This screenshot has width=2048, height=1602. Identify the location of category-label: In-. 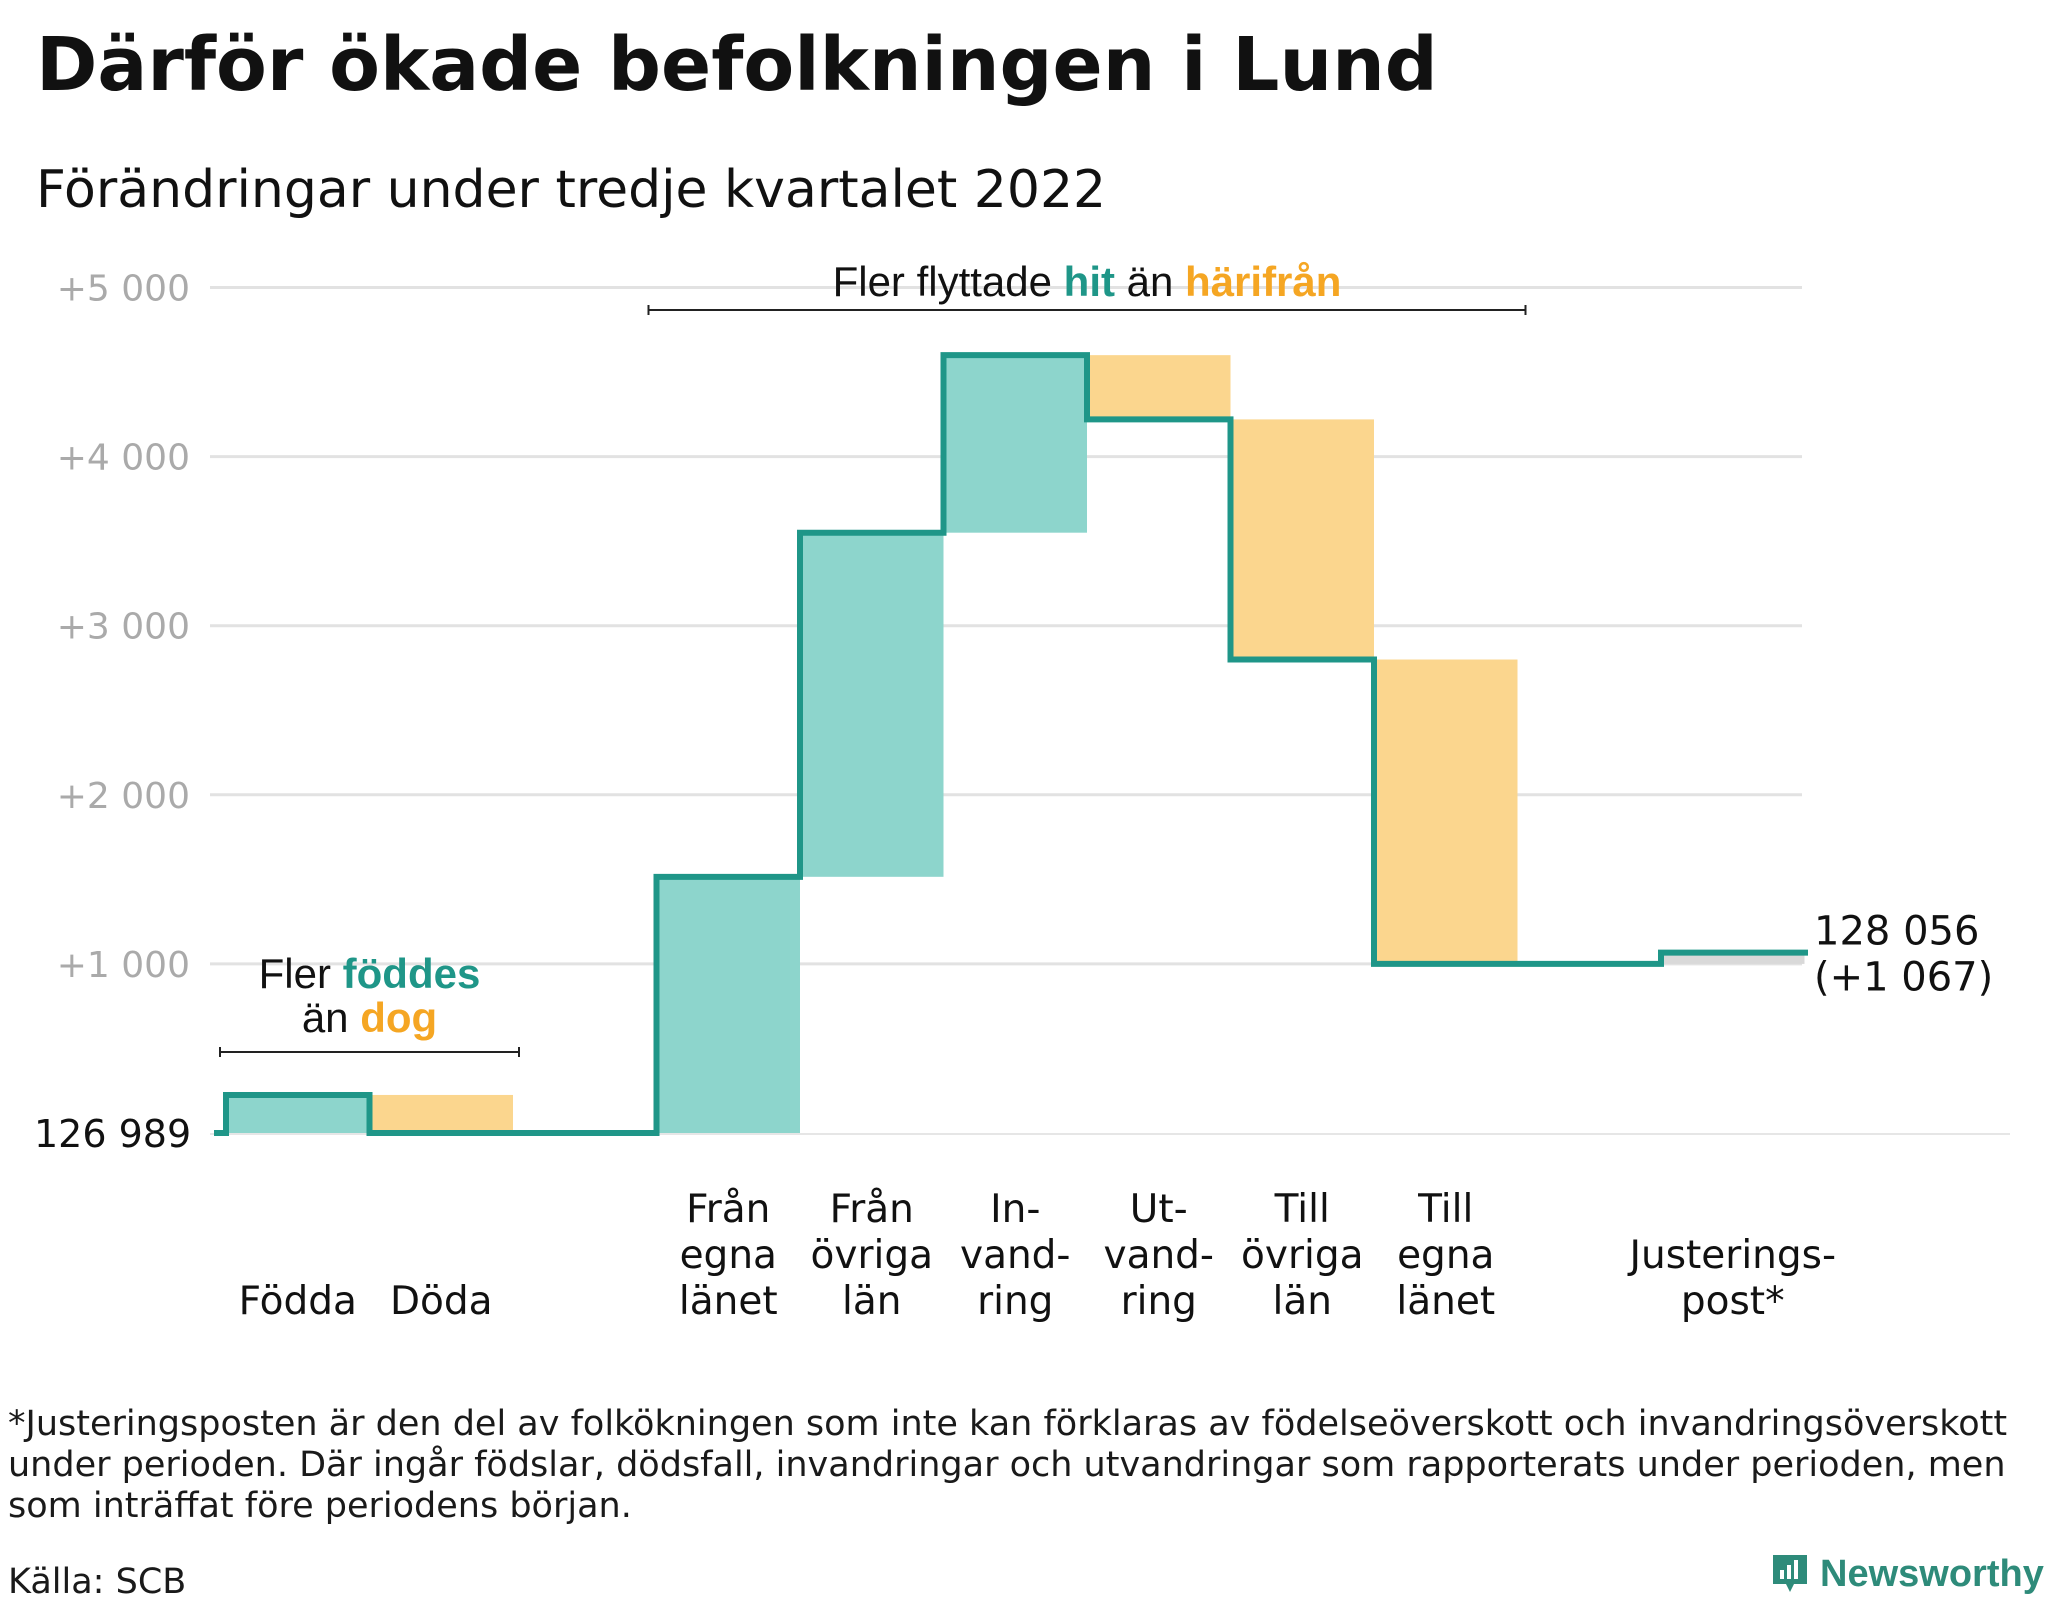
(1015, 1209).